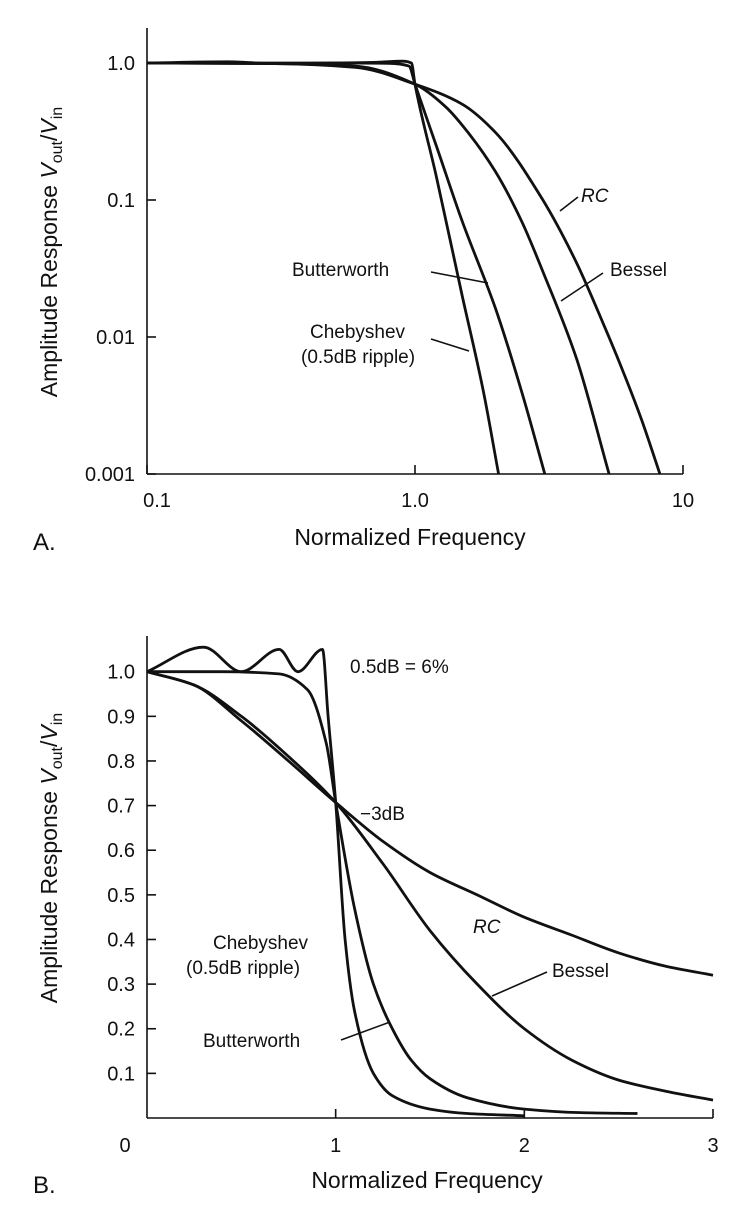 The width and height of the screenshot is (749, 1213). Describe the element at coordinates (365, 1031) in the screenshot. I see `panel-b-butterworth-leader` at that location.